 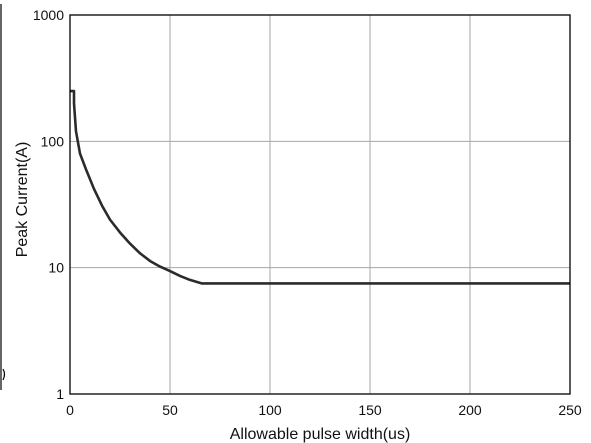 What do you see at coordinates (470, 410) in the screenshot?
I see `x-tick-label: 200` at bounding box center [470, 410].